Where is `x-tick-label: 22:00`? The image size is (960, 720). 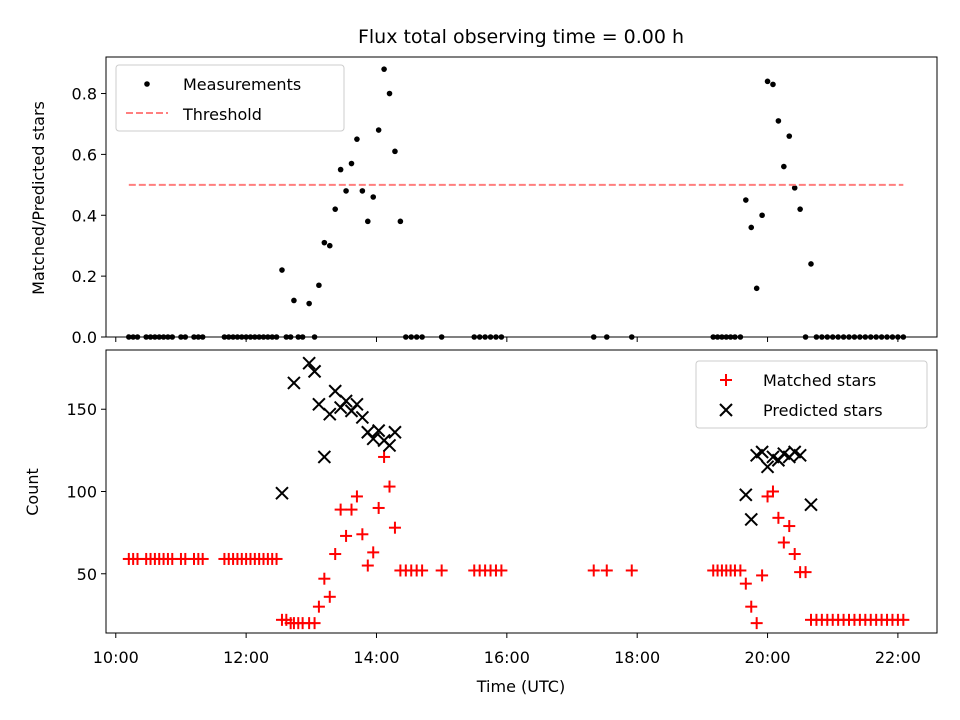 x-tick-label: 22:00 is located at coordinates (898, 657).